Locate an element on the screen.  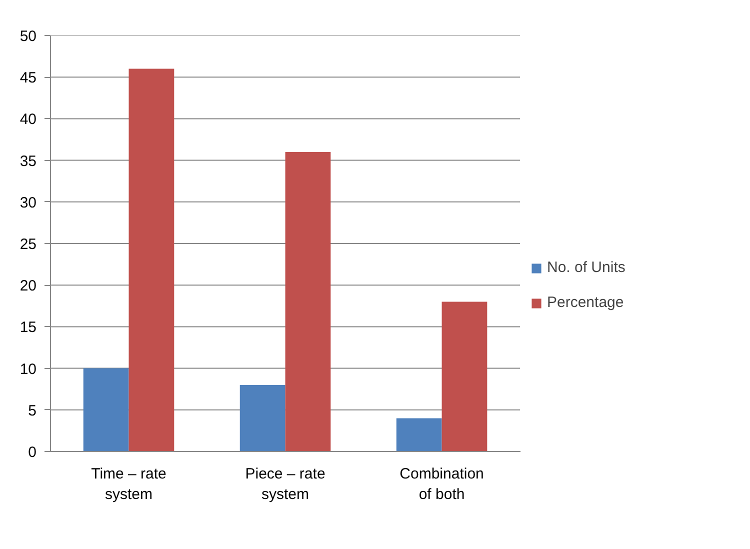
y-tick-label: 30 is located at coordinates (28, 203).